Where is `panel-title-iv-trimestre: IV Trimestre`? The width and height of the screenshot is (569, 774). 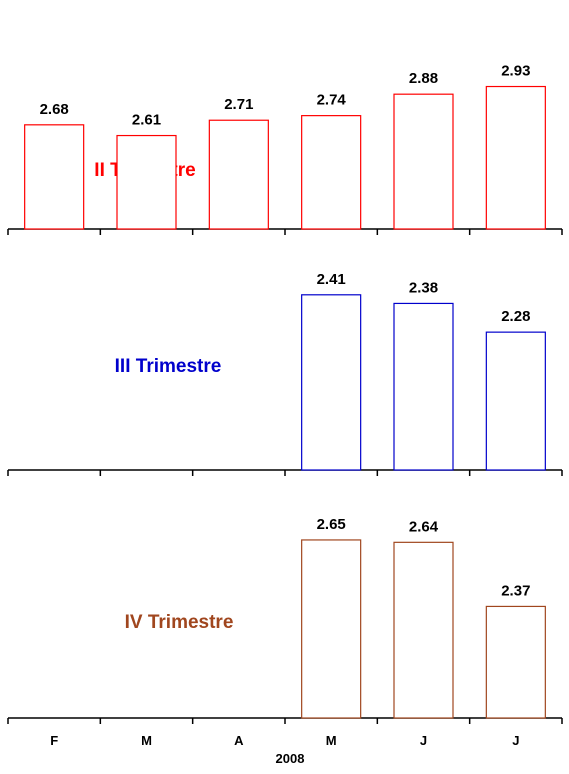
panel-title-iv-trimestre: IV Trimestre is located at coordinates (179, 622).